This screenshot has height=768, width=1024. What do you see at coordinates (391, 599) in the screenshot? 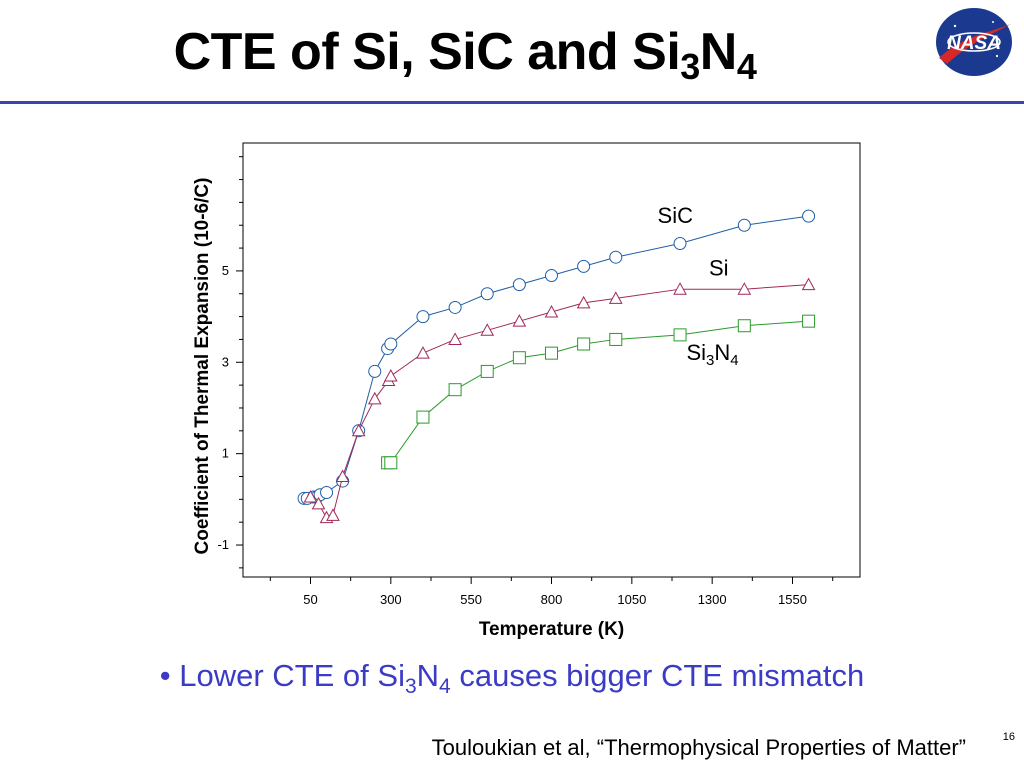
I see `x-tick-label: 300` at bounding box center [391, 599].